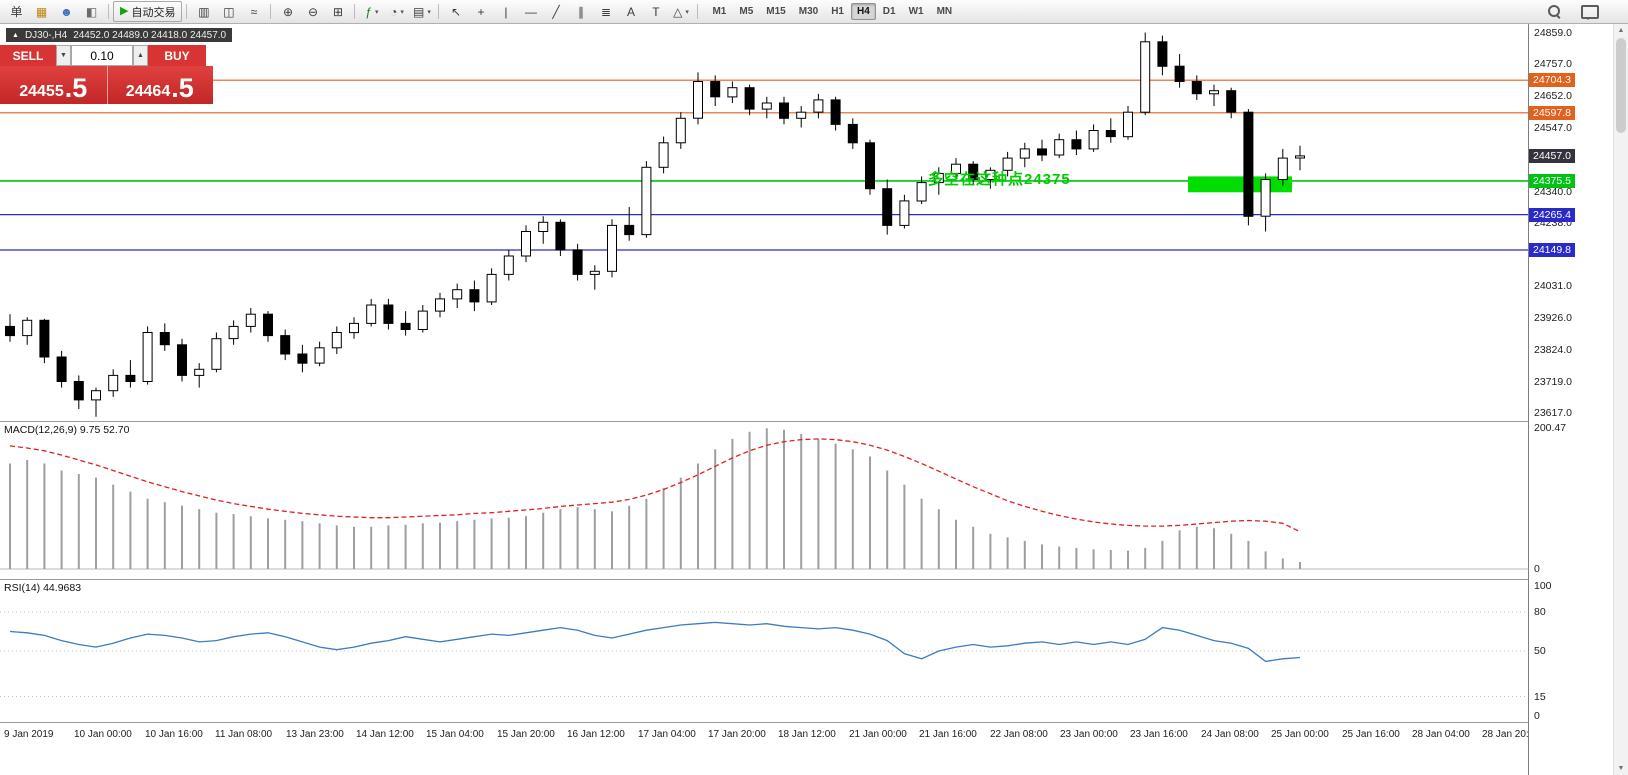 The image size is (1628, 775). I want to click on scrollbar-thumb, so click(1621, 85).